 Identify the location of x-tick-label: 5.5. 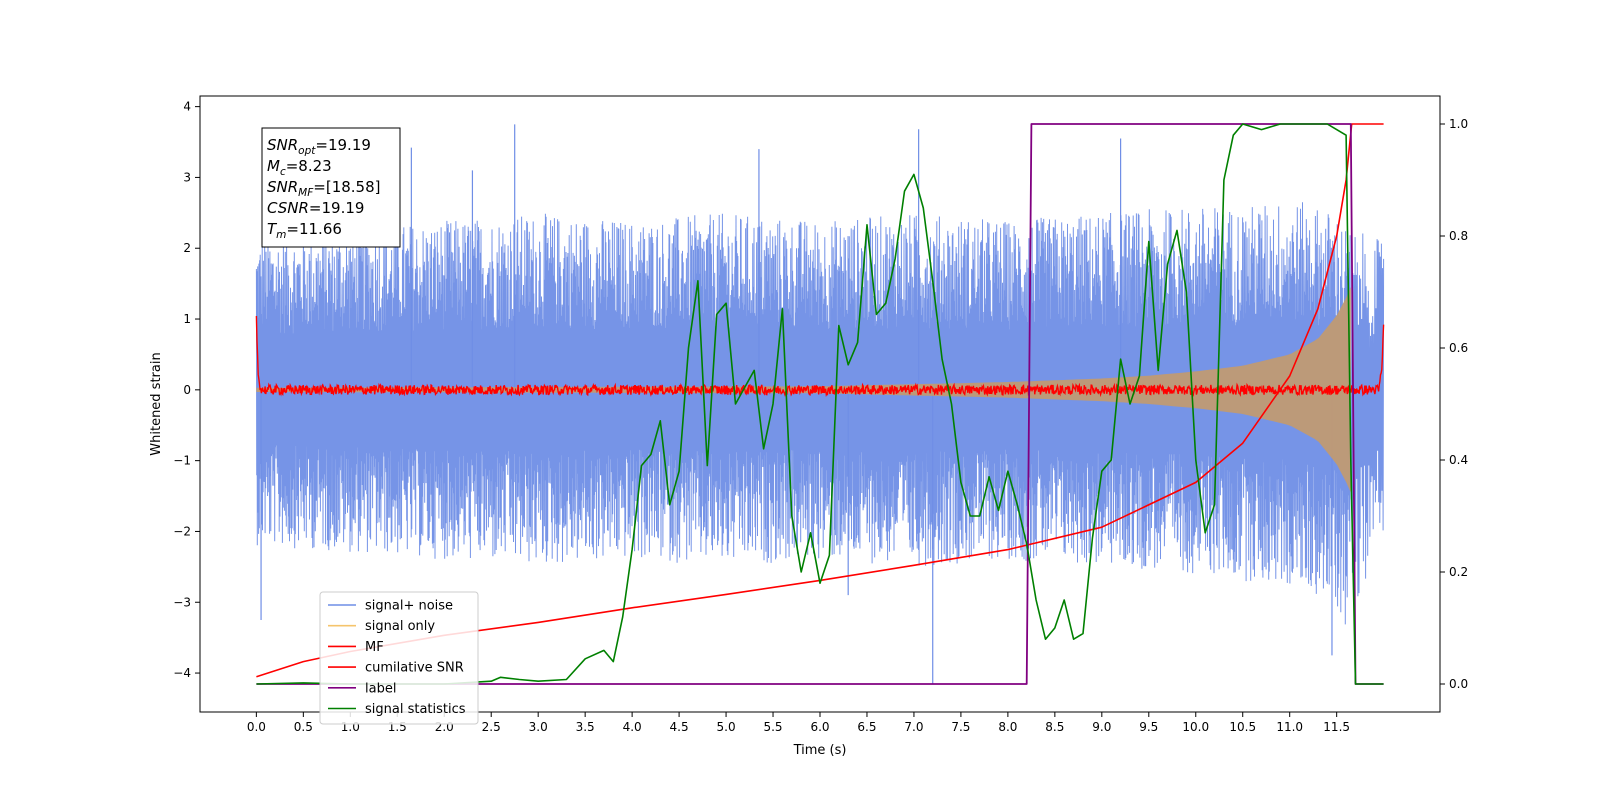
(772, 727).